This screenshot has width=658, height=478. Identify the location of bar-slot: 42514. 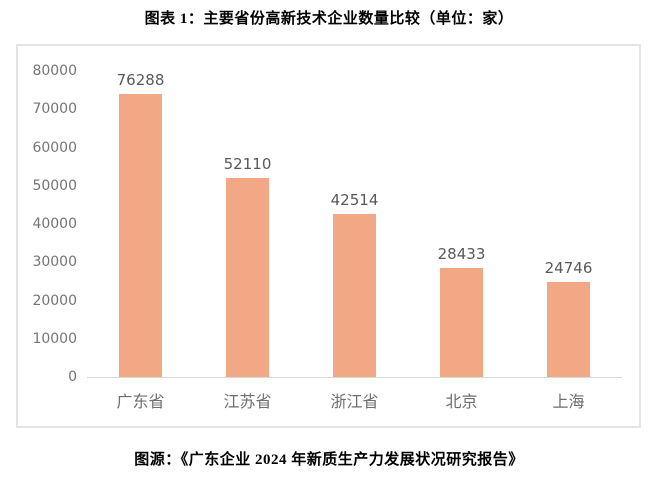
(354, 224).